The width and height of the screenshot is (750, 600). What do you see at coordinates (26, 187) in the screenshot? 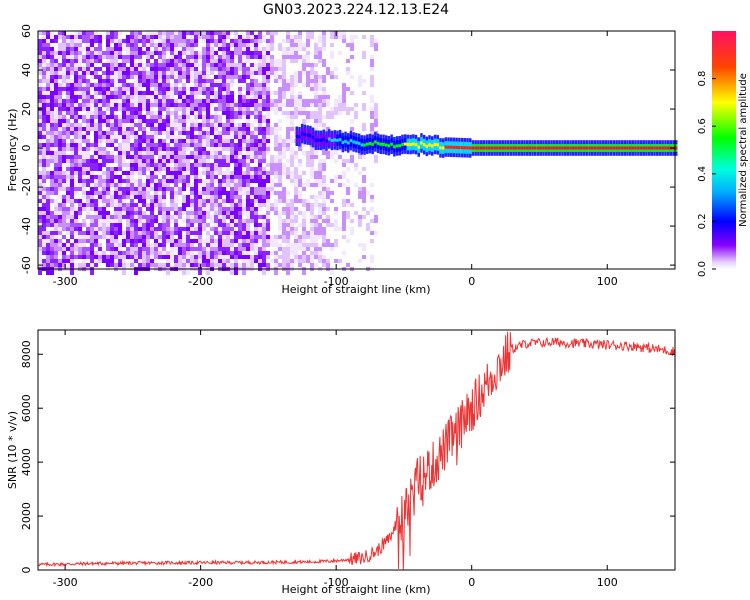
I see `y-tick-label: -20` at bounding box center [26, 187].